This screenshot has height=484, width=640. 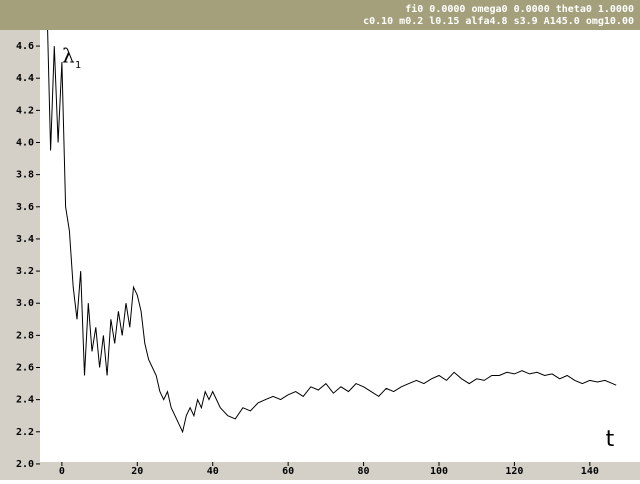 I want to click on y-tick-label: 3.8, so click(x=25, y=175).